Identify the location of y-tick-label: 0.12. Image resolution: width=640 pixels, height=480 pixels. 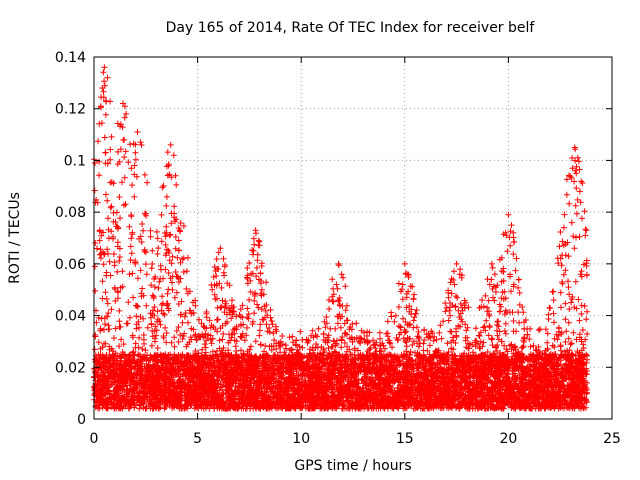
(70, 110).